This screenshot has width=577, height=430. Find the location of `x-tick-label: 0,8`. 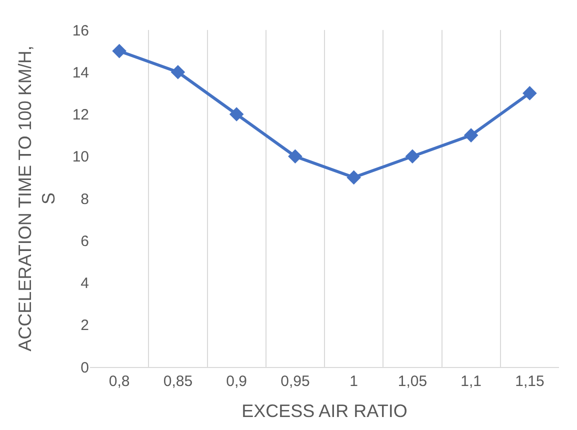

x-tick-label: 0,8 is located at coordinates (119, 381).